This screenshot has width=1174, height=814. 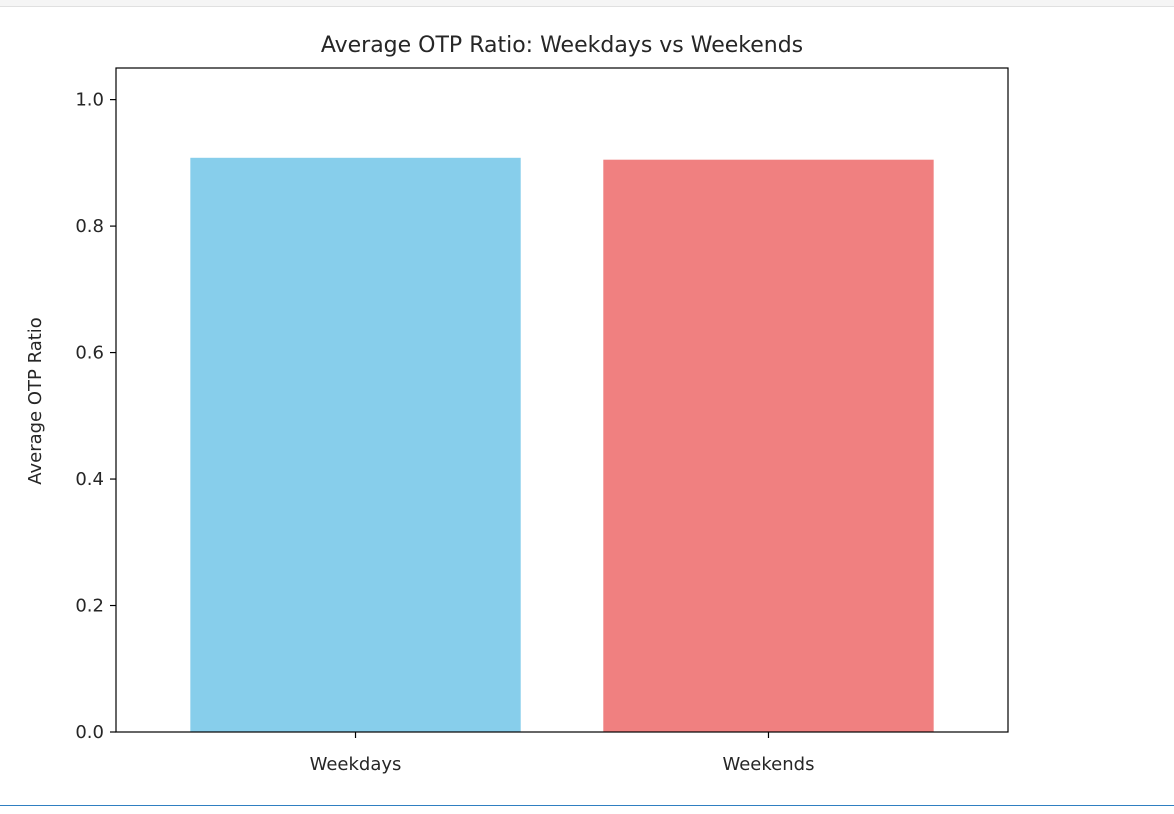 What do you see at coordinates (89, 226) in the screenshot?
I see `y-tick-label: 0.8` at bounding box center [89, 226].